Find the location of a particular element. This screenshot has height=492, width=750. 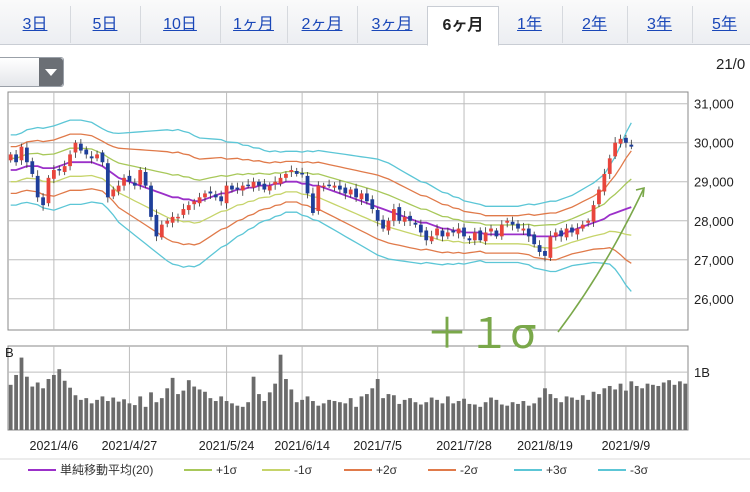

tab-6: 6ヶ月 is located at coordinates (463, 26).